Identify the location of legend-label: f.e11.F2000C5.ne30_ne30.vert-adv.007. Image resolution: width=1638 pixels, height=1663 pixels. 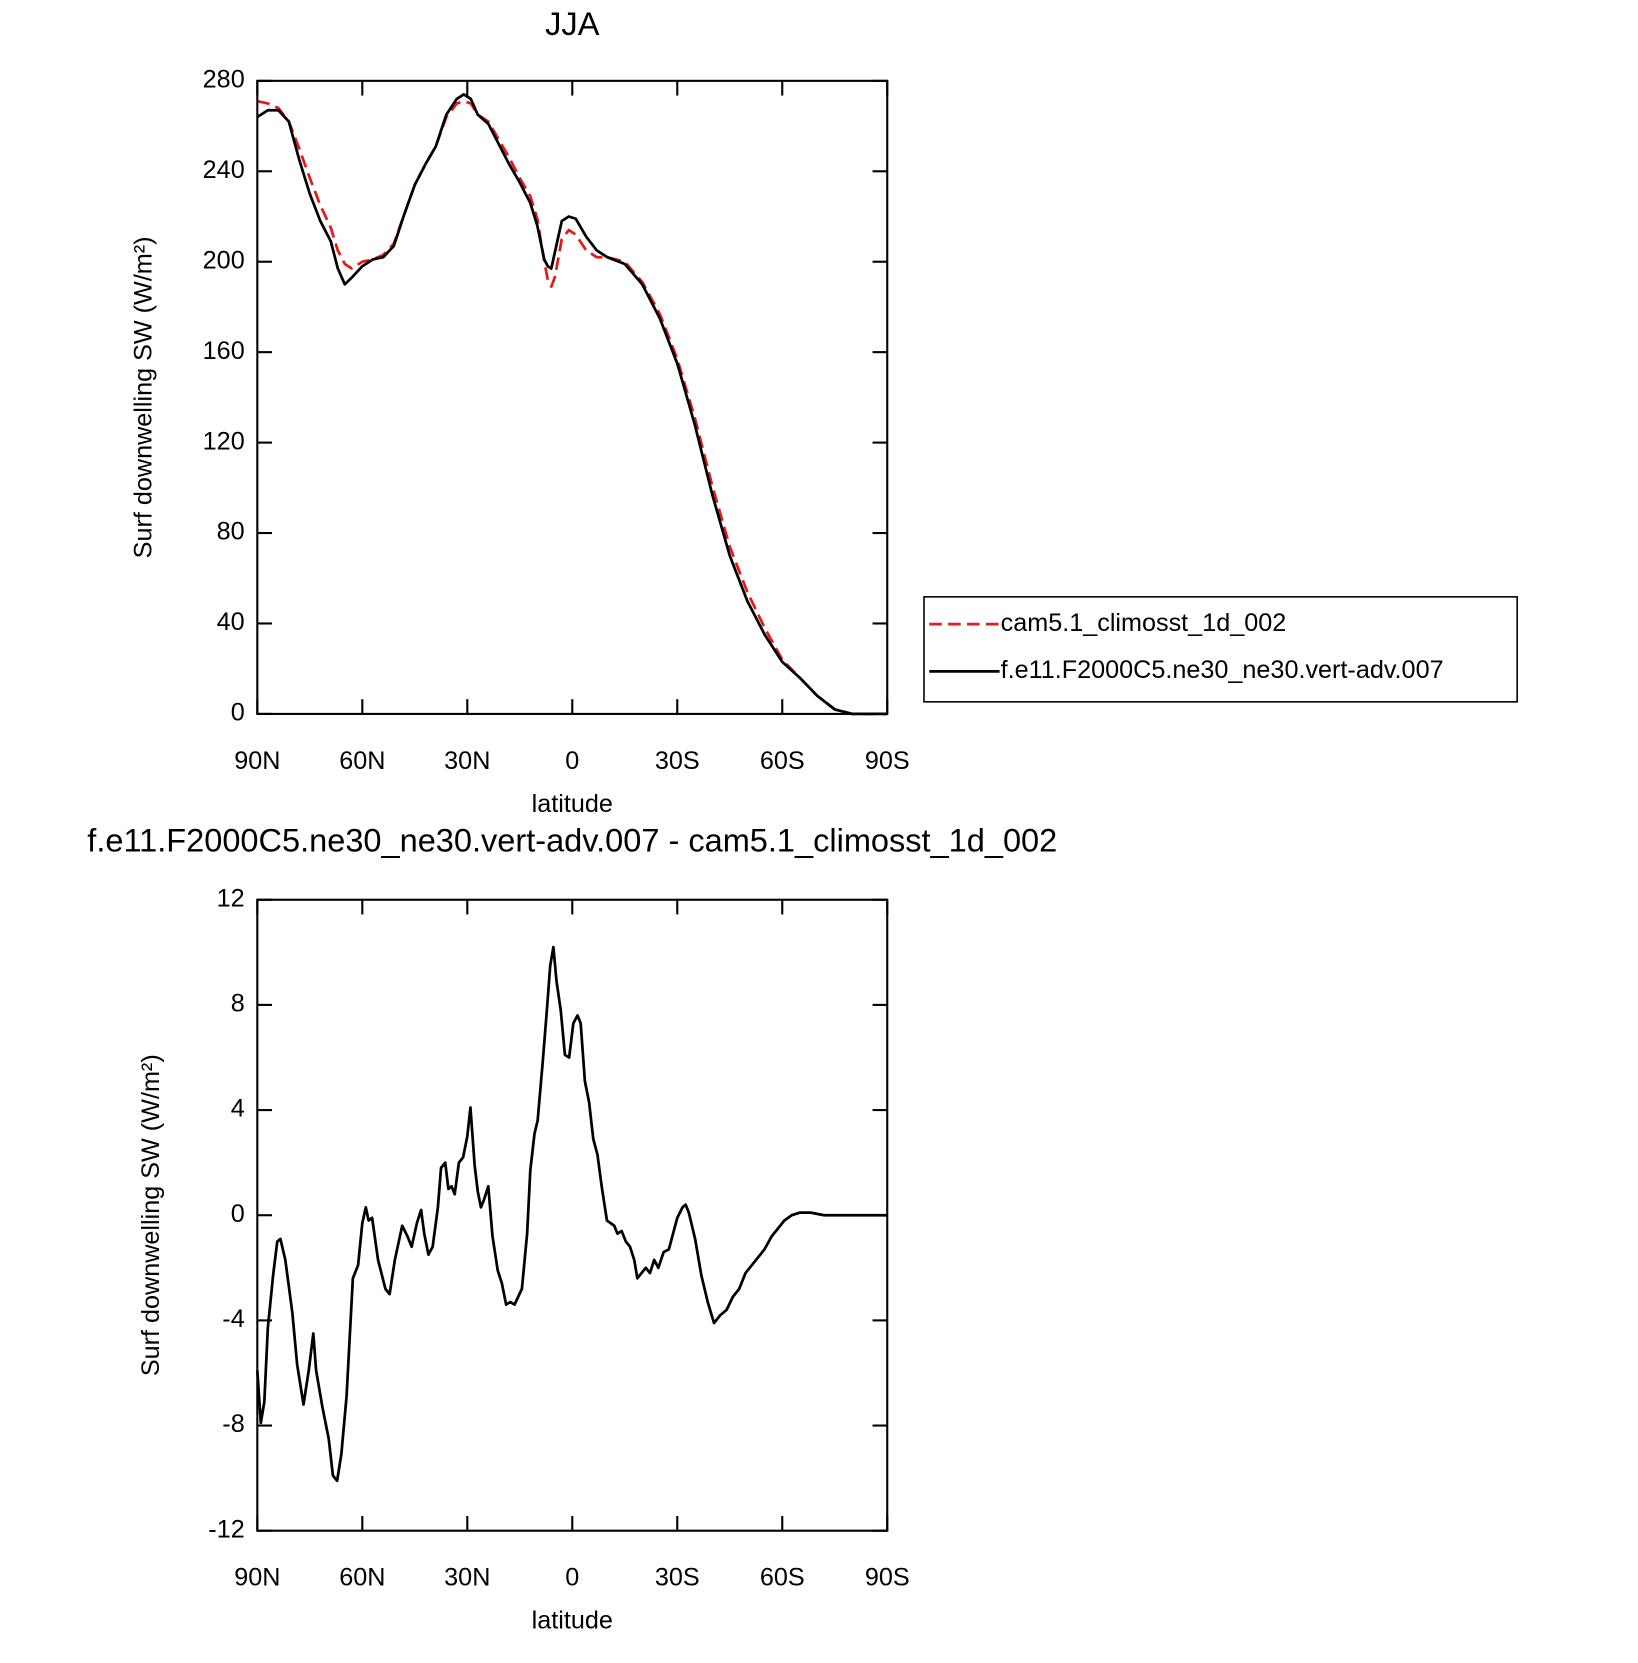
(1222, 670).